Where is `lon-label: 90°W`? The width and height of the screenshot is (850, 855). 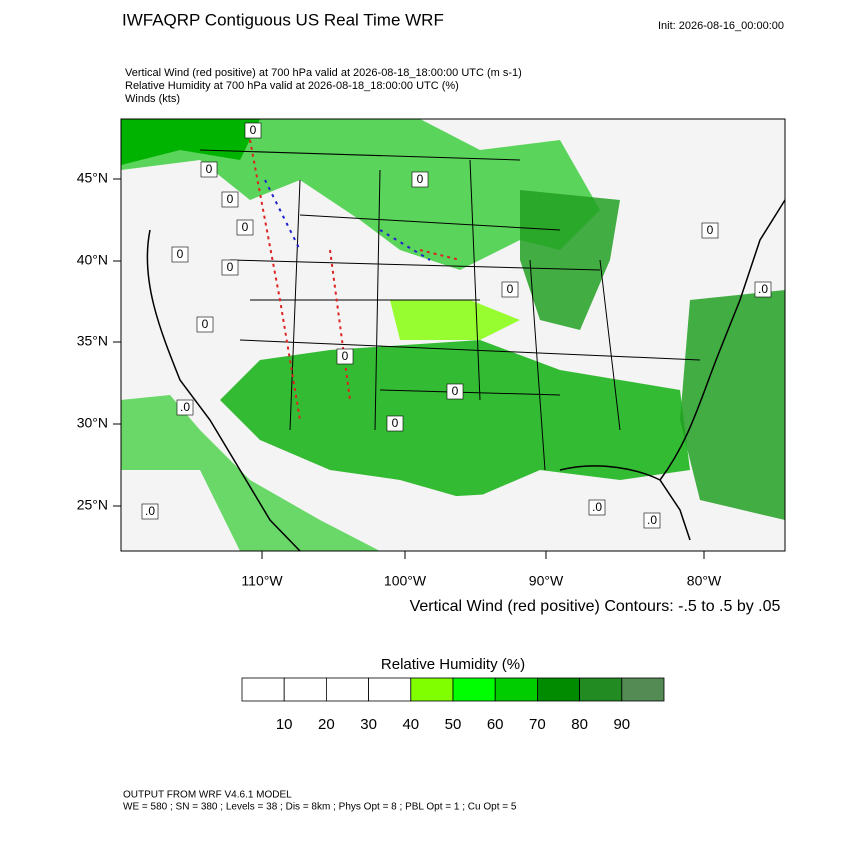 lon-label: 90°W is located at coordinates (546, 581).